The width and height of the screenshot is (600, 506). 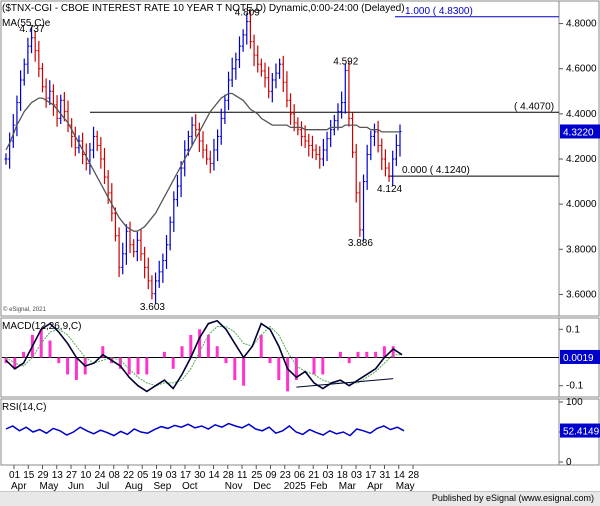 I want to click on rsi-line, so click(x=205, y=429).